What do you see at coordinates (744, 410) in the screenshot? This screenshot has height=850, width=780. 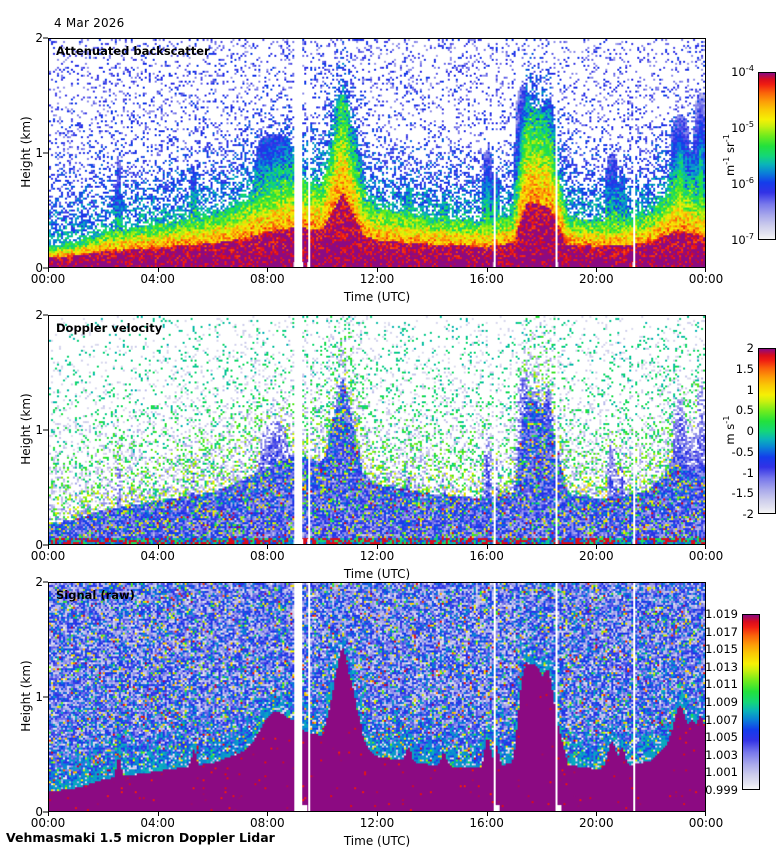 I see `colorbar-tick-doppler-velocity: 0.5` at bounding box center [744, 410].